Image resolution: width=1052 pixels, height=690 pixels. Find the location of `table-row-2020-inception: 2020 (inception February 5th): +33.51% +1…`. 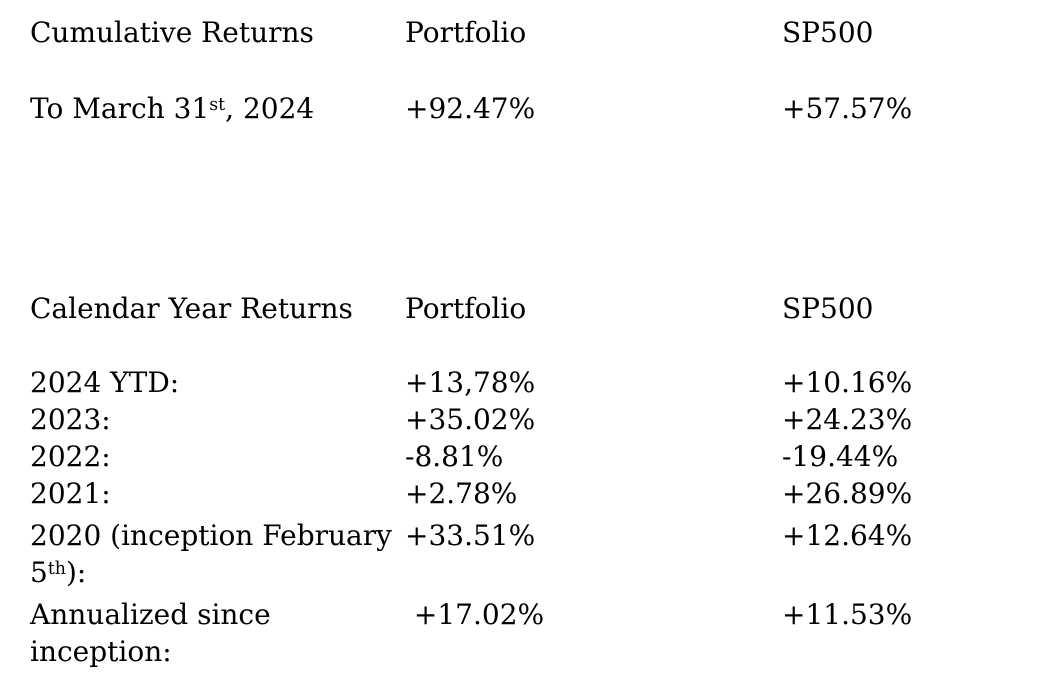

table-row-2020-inception: 2020 (inception February 5th): +33.51% +1… is located at coordinates (541, 554).